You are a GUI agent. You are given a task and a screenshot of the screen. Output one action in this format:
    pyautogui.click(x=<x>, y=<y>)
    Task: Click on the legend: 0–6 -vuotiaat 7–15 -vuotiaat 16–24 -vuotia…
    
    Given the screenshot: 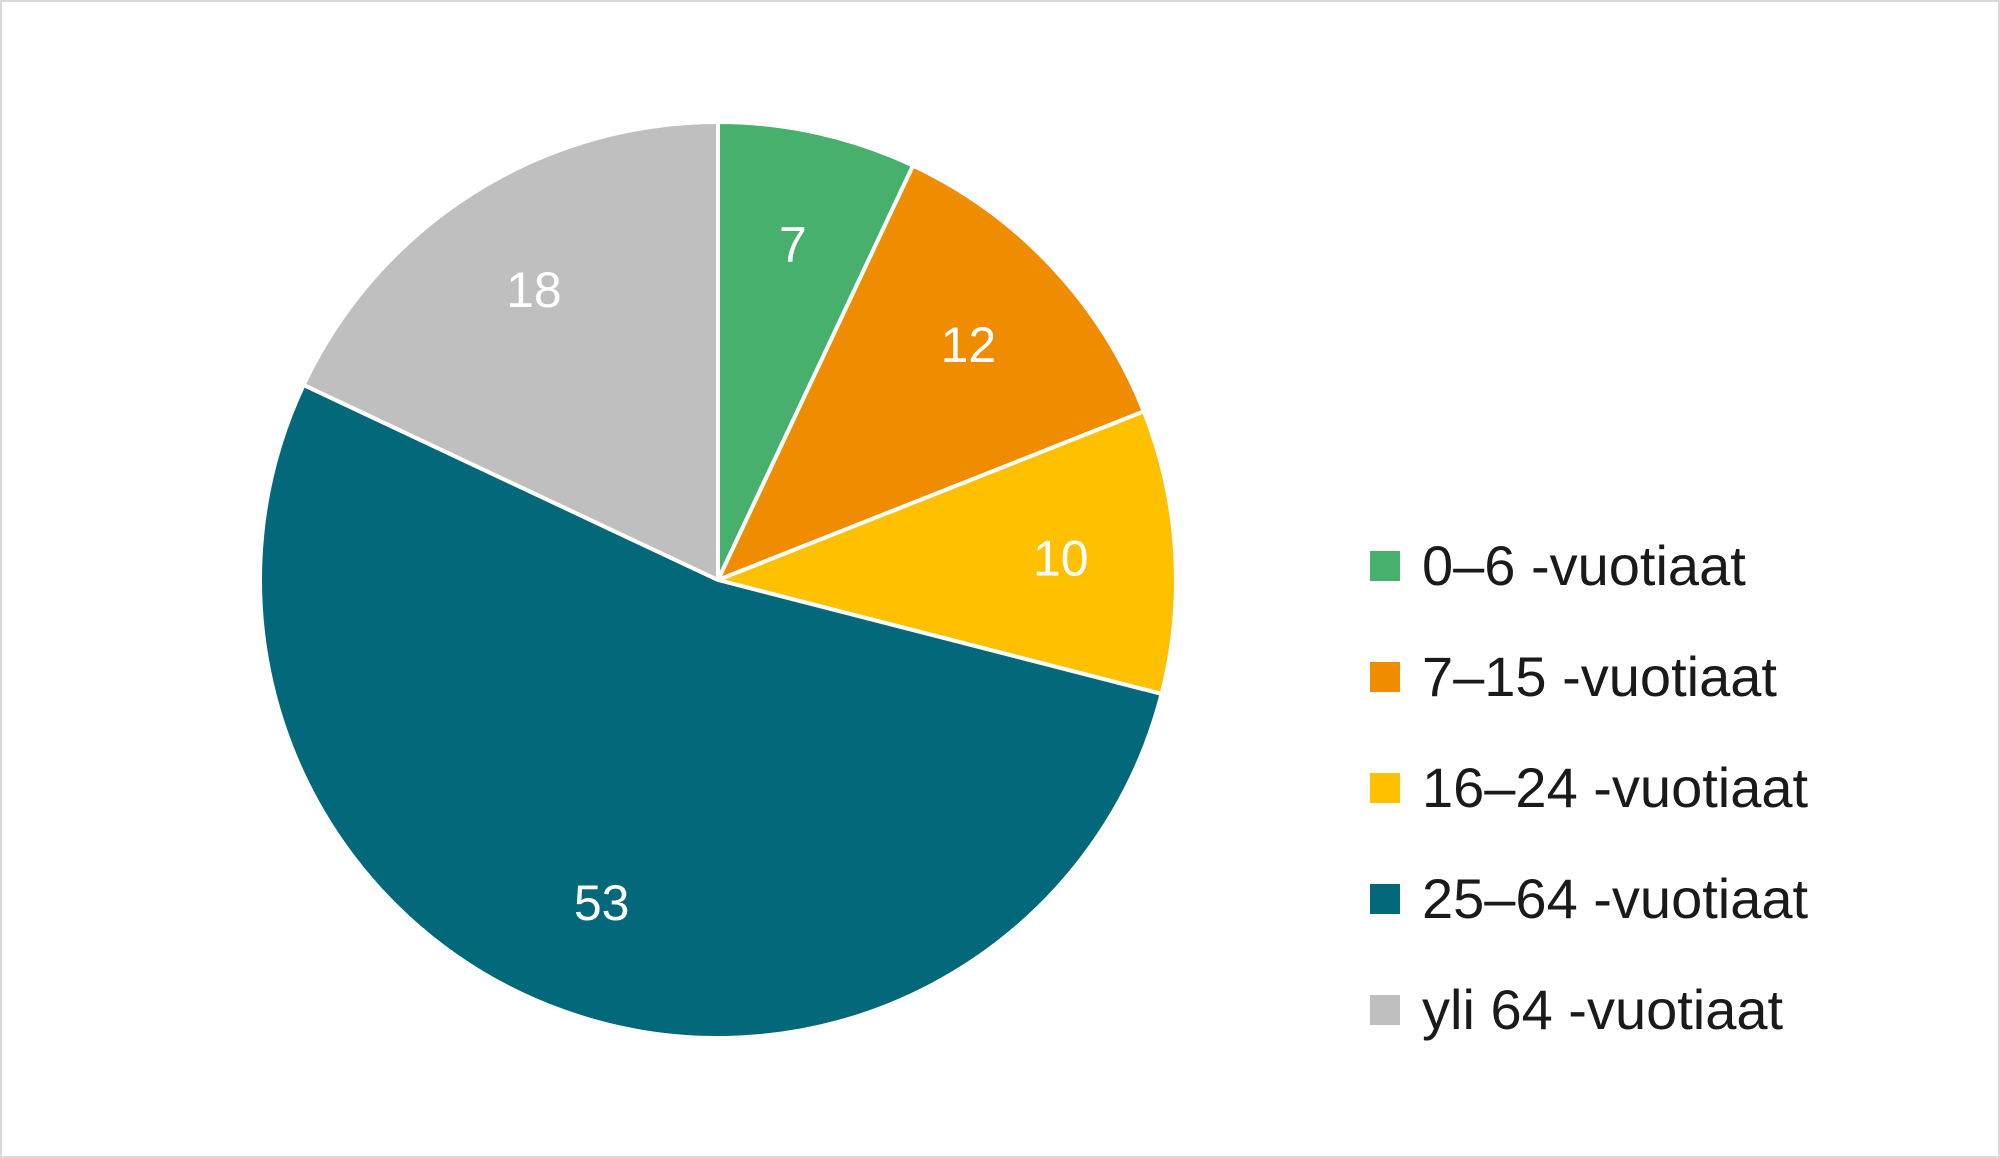 What is the action you would take?
    pyautogui.click(x=1670, y=787)
    